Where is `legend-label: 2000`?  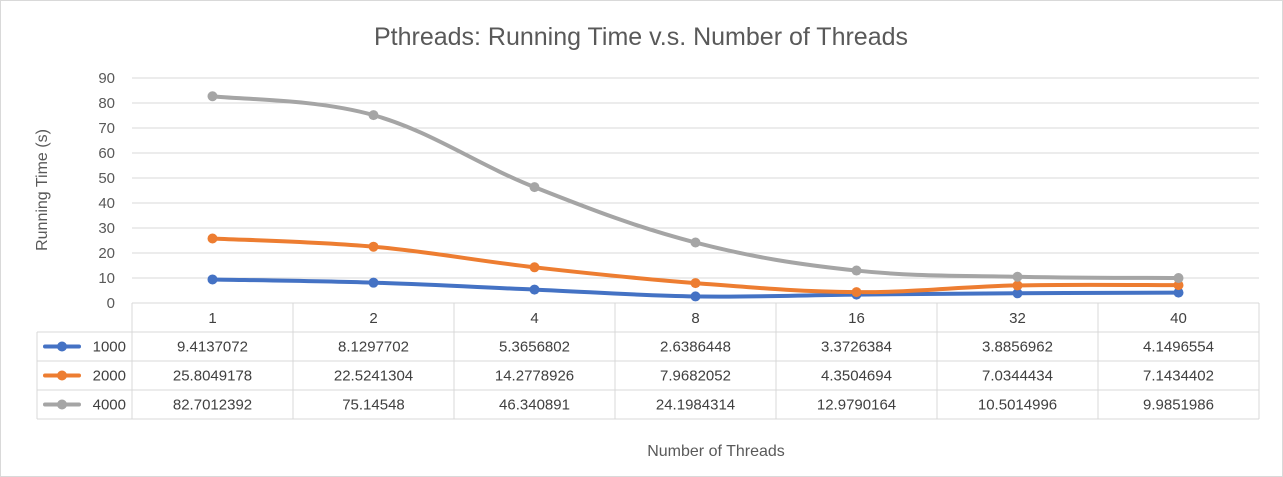
legend-label: 2000 is located at coordinates (109, 376).